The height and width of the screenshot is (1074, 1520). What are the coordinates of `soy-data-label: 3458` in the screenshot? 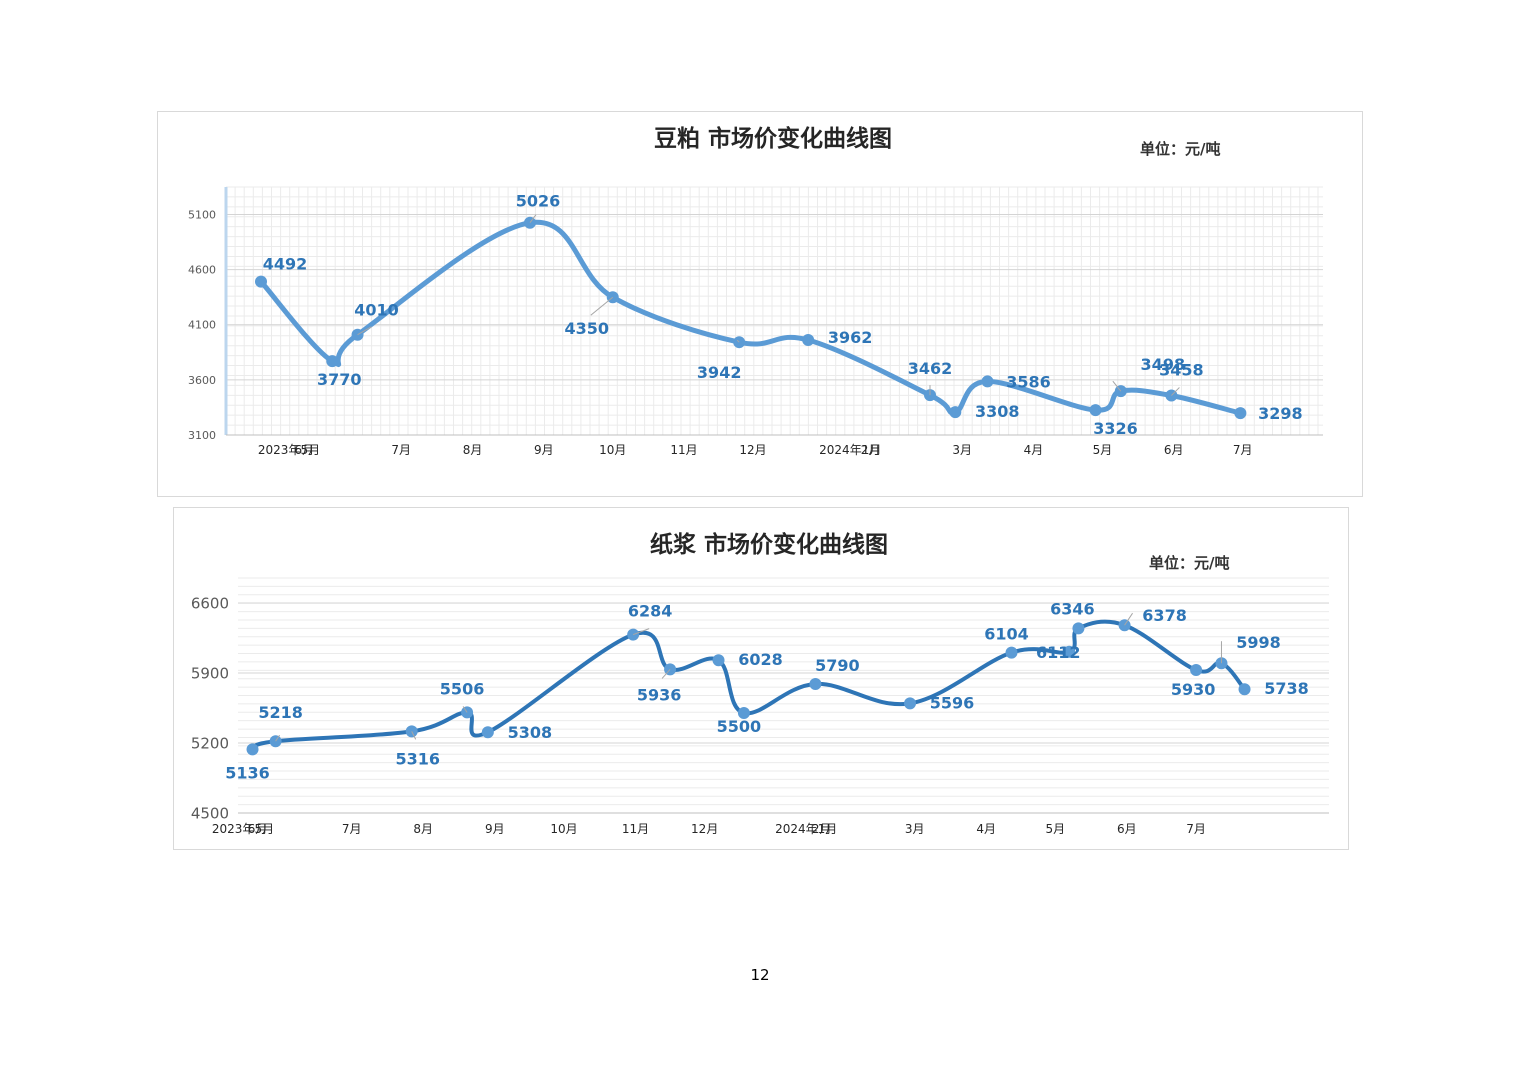 It's located at (1181, 370).